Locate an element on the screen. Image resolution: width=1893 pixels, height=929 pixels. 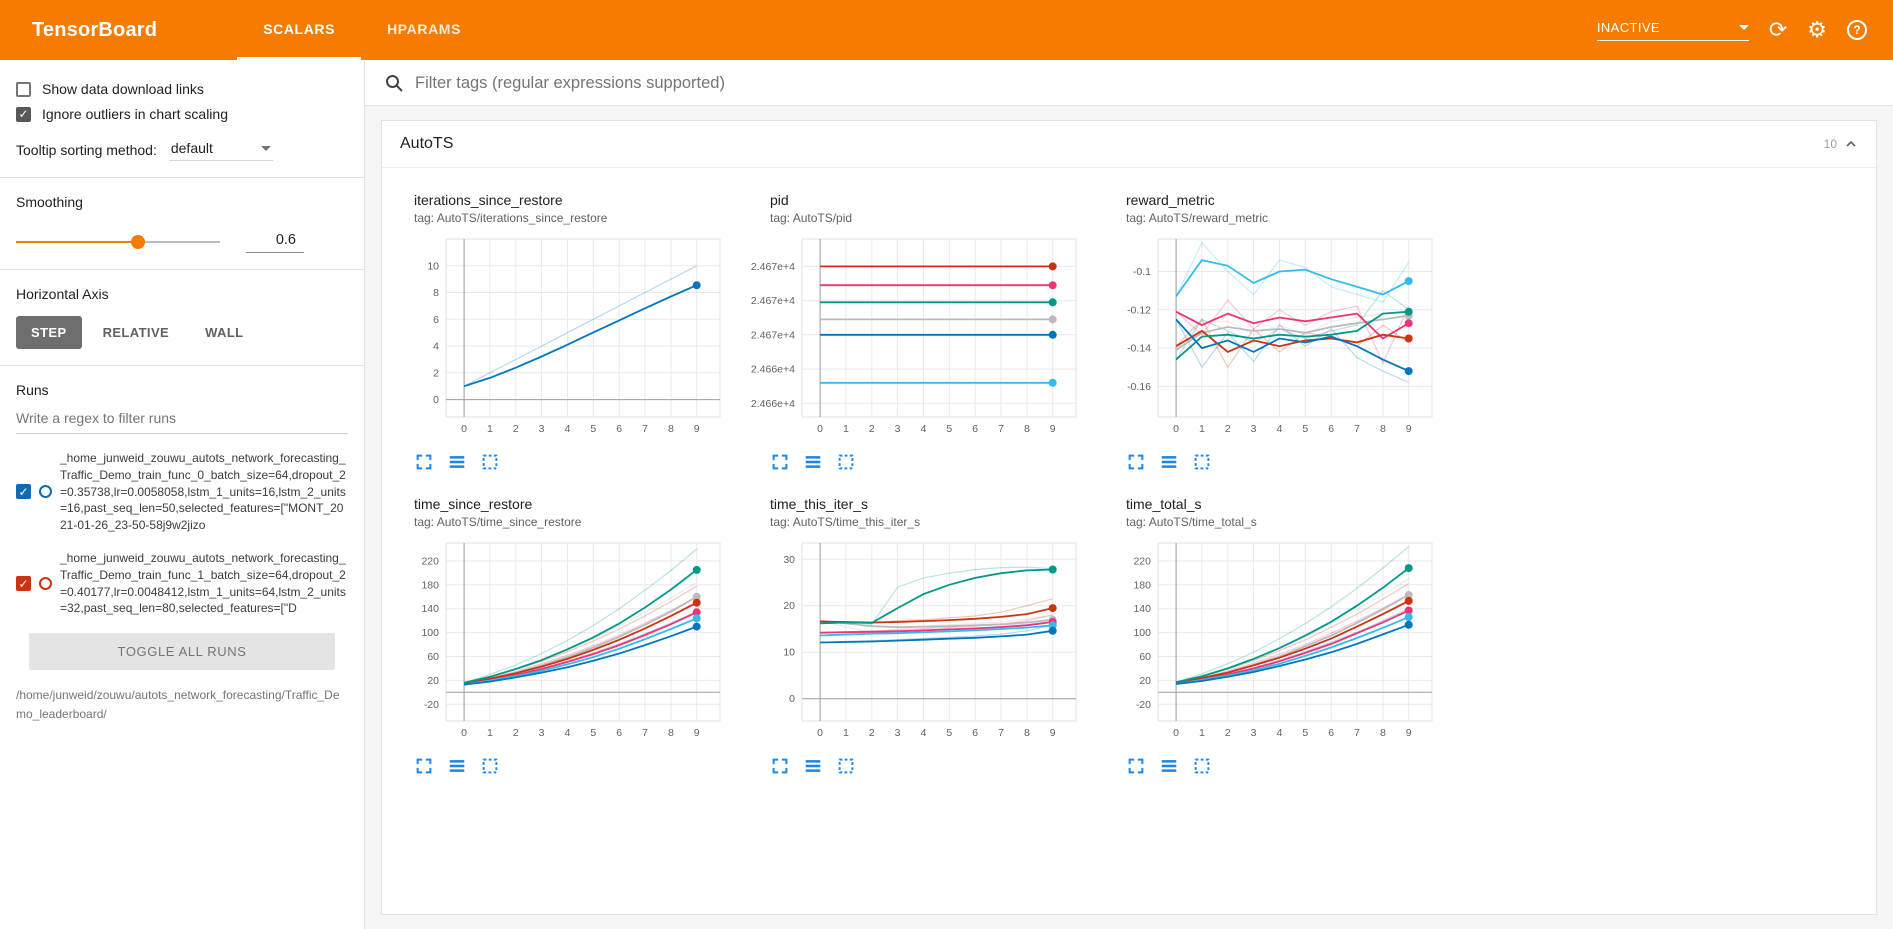
svg-text: -20 is located at coordinates (1143, 705).